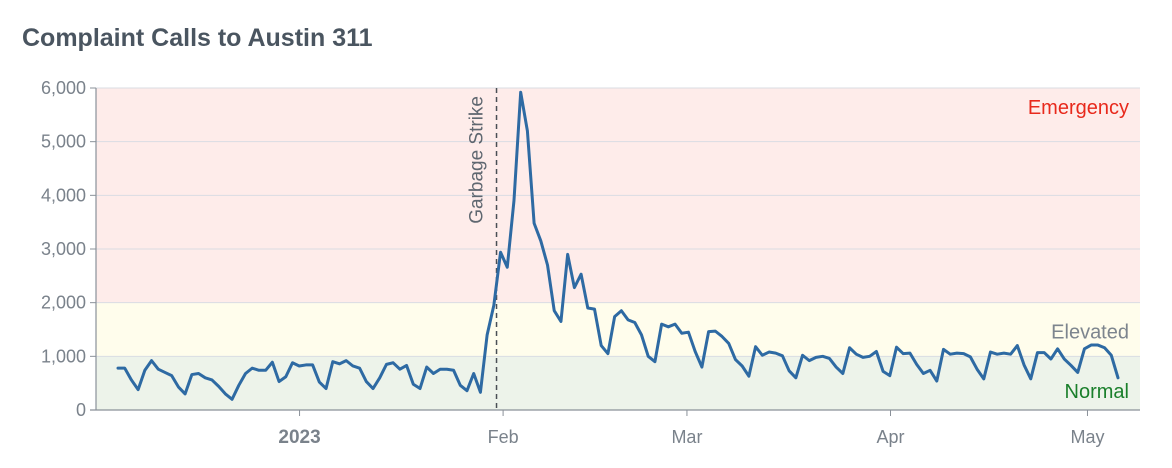  What do you see at coordinates (1078, 250) in the screenshot?
I see `band-labels: Normal Elevated Emergency` at bounding box center [1078, 250].